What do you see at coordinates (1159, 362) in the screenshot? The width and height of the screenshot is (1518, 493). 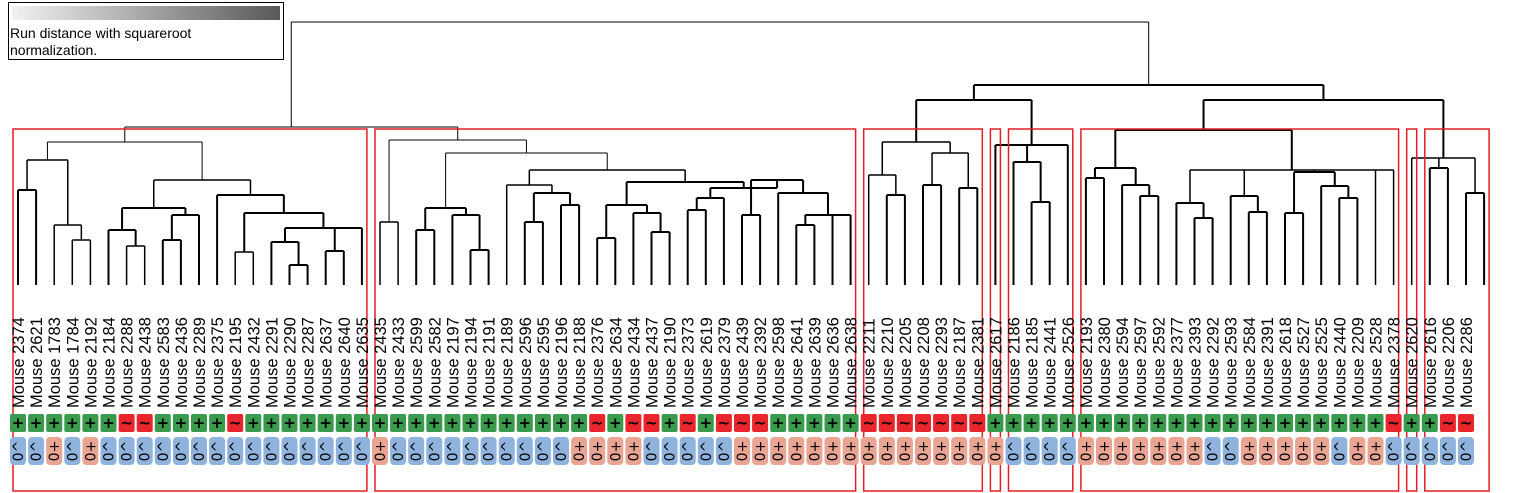 I see `leaf-label: Mouse 2592` at bounding box center [1159, 362].